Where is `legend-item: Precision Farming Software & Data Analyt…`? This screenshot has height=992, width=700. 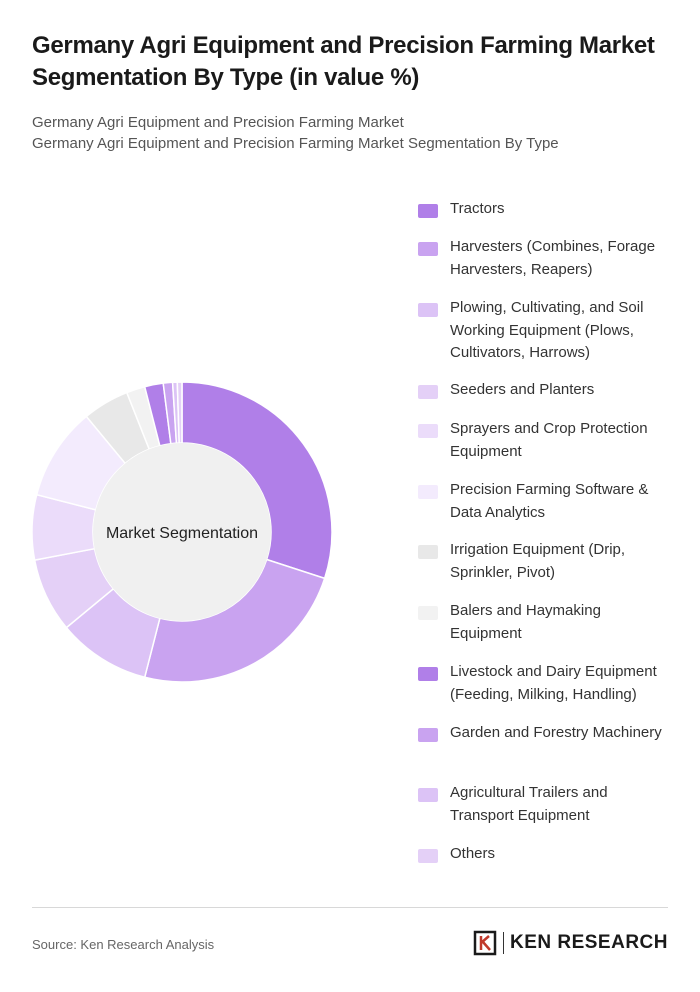 legend-item: Precision Farming Software & Data Analyt… is located at coordinates (548, 501).